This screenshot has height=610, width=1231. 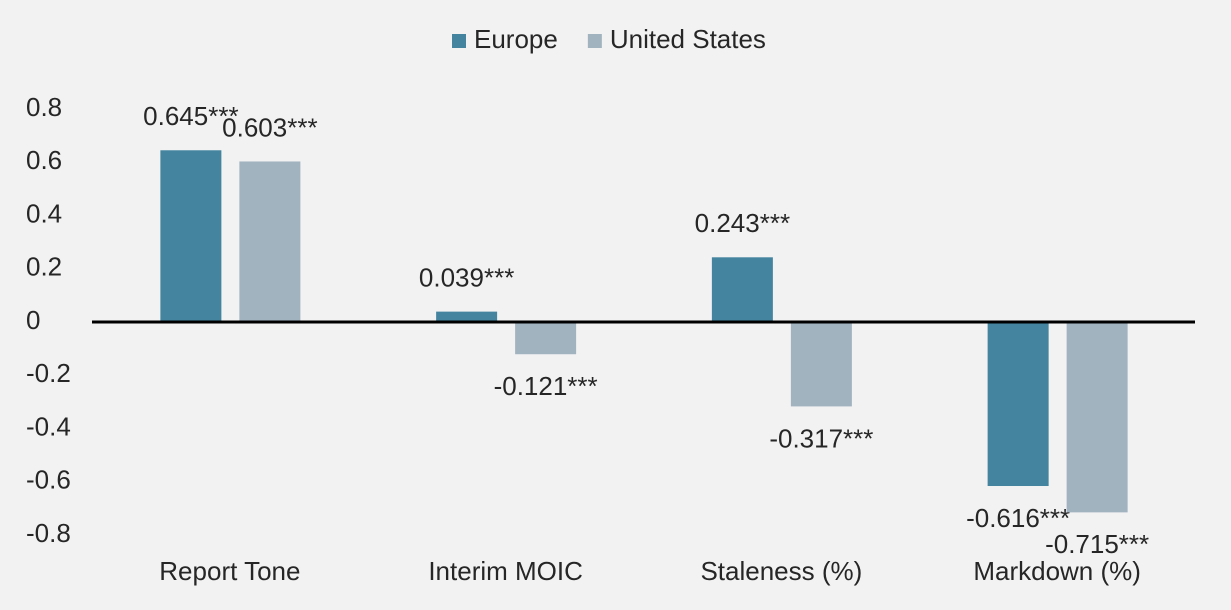 What do you see at coordinates (466, 277) in the screenshot?
I see `value-label: 0.039***` at bounding box center [466, 277].